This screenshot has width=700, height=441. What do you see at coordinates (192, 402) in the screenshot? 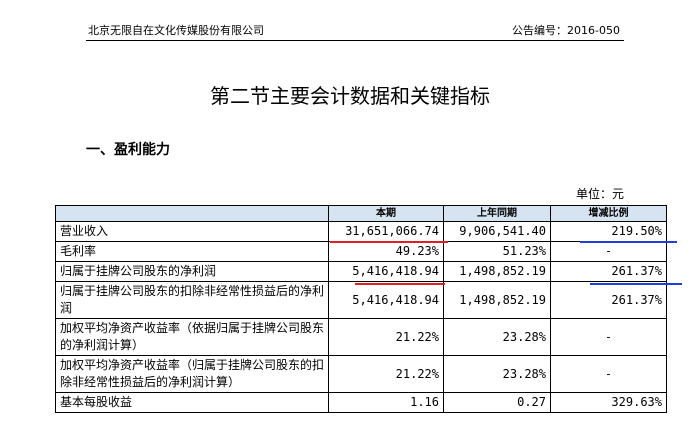
I see `row-item: 基本每股收益` at bounding box center [192, 402].